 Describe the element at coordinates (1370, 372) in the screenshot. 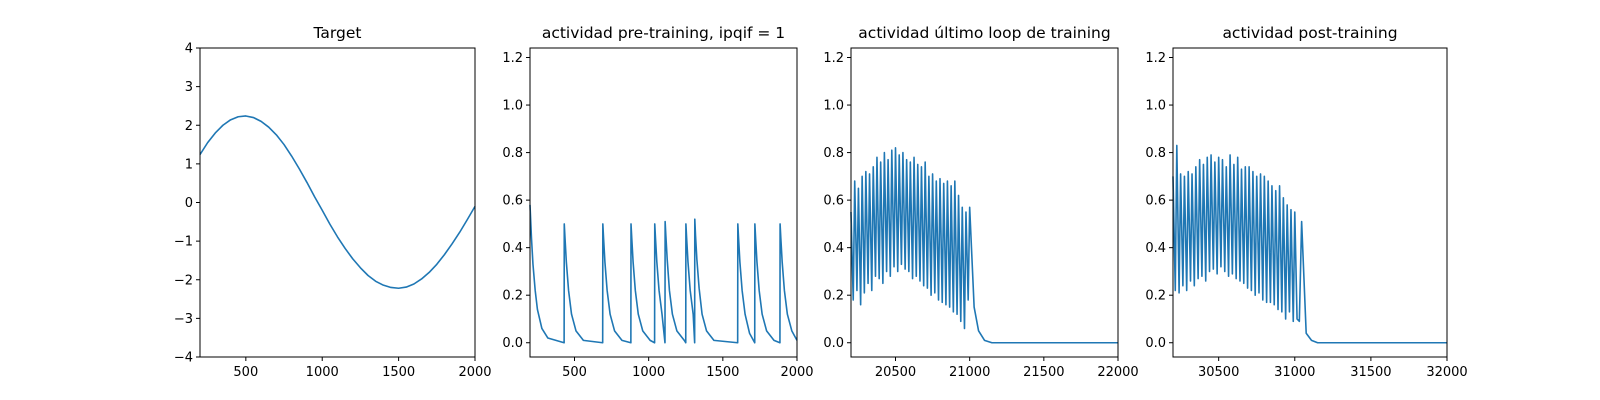

I see `x-tick-label: 31500` at that location.